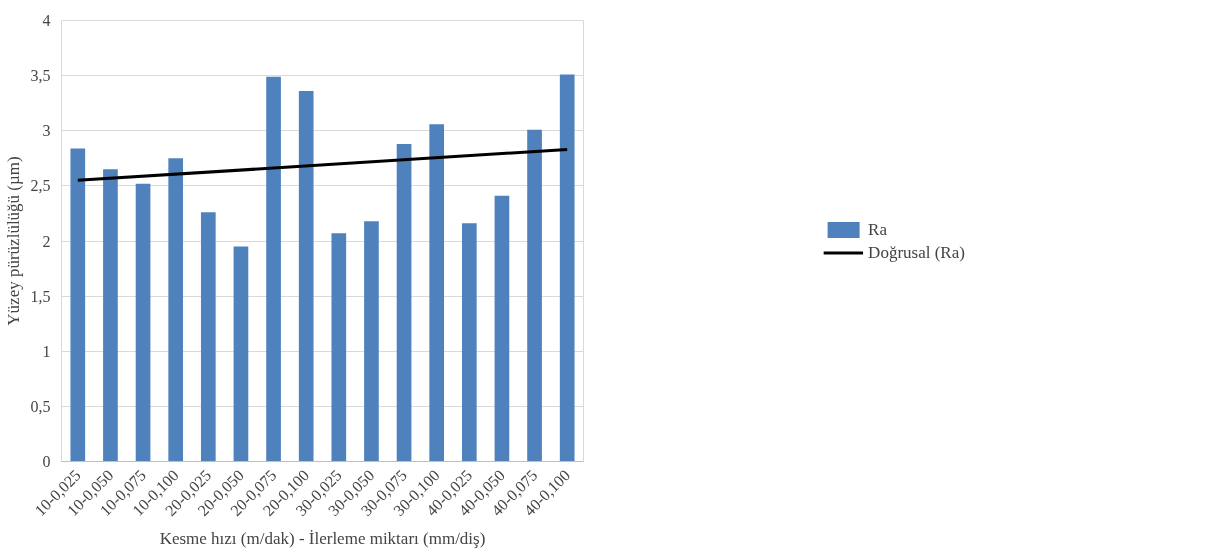 The width and height of the screenshot is (1215, 560). What do you see at coordinates (46, 461) in the screenshot?
I see `y-tick-label: 0` at bounding box center [46, 461].